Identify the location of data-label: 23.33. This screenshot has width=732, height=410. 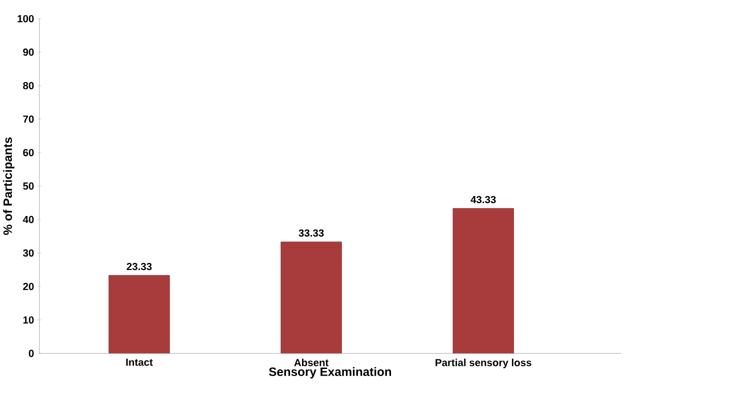
(139, 266).